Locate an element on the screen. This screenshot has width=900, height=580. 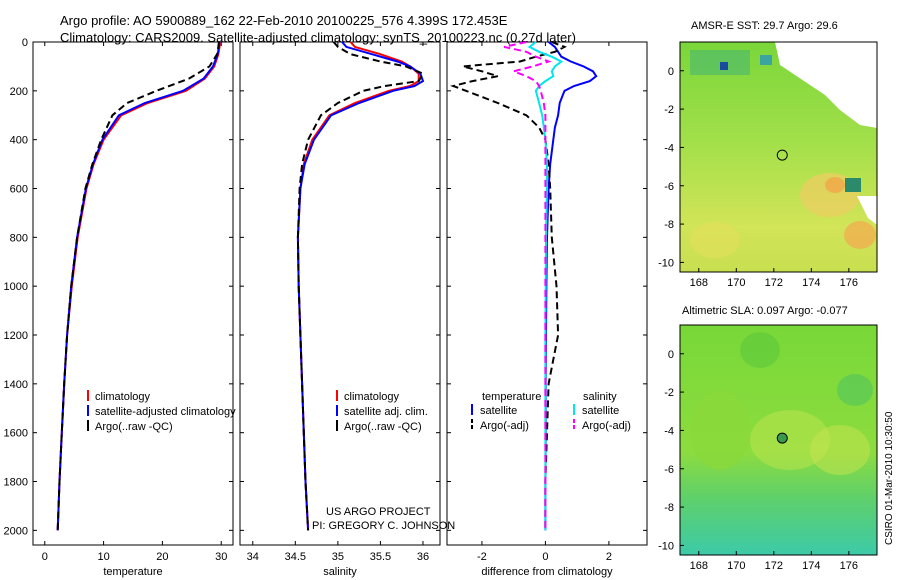
depth-tick-label: 1600 is located at coordinates (16, 434).